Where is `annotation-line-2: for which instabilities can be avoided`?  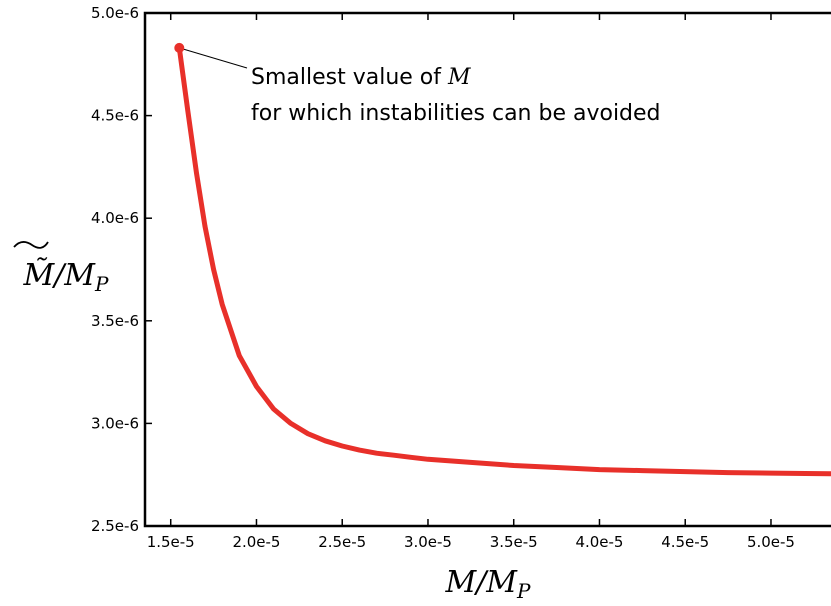
annotation-line-2: for which instabilities can be avoided is located at coordinates (456, 113).